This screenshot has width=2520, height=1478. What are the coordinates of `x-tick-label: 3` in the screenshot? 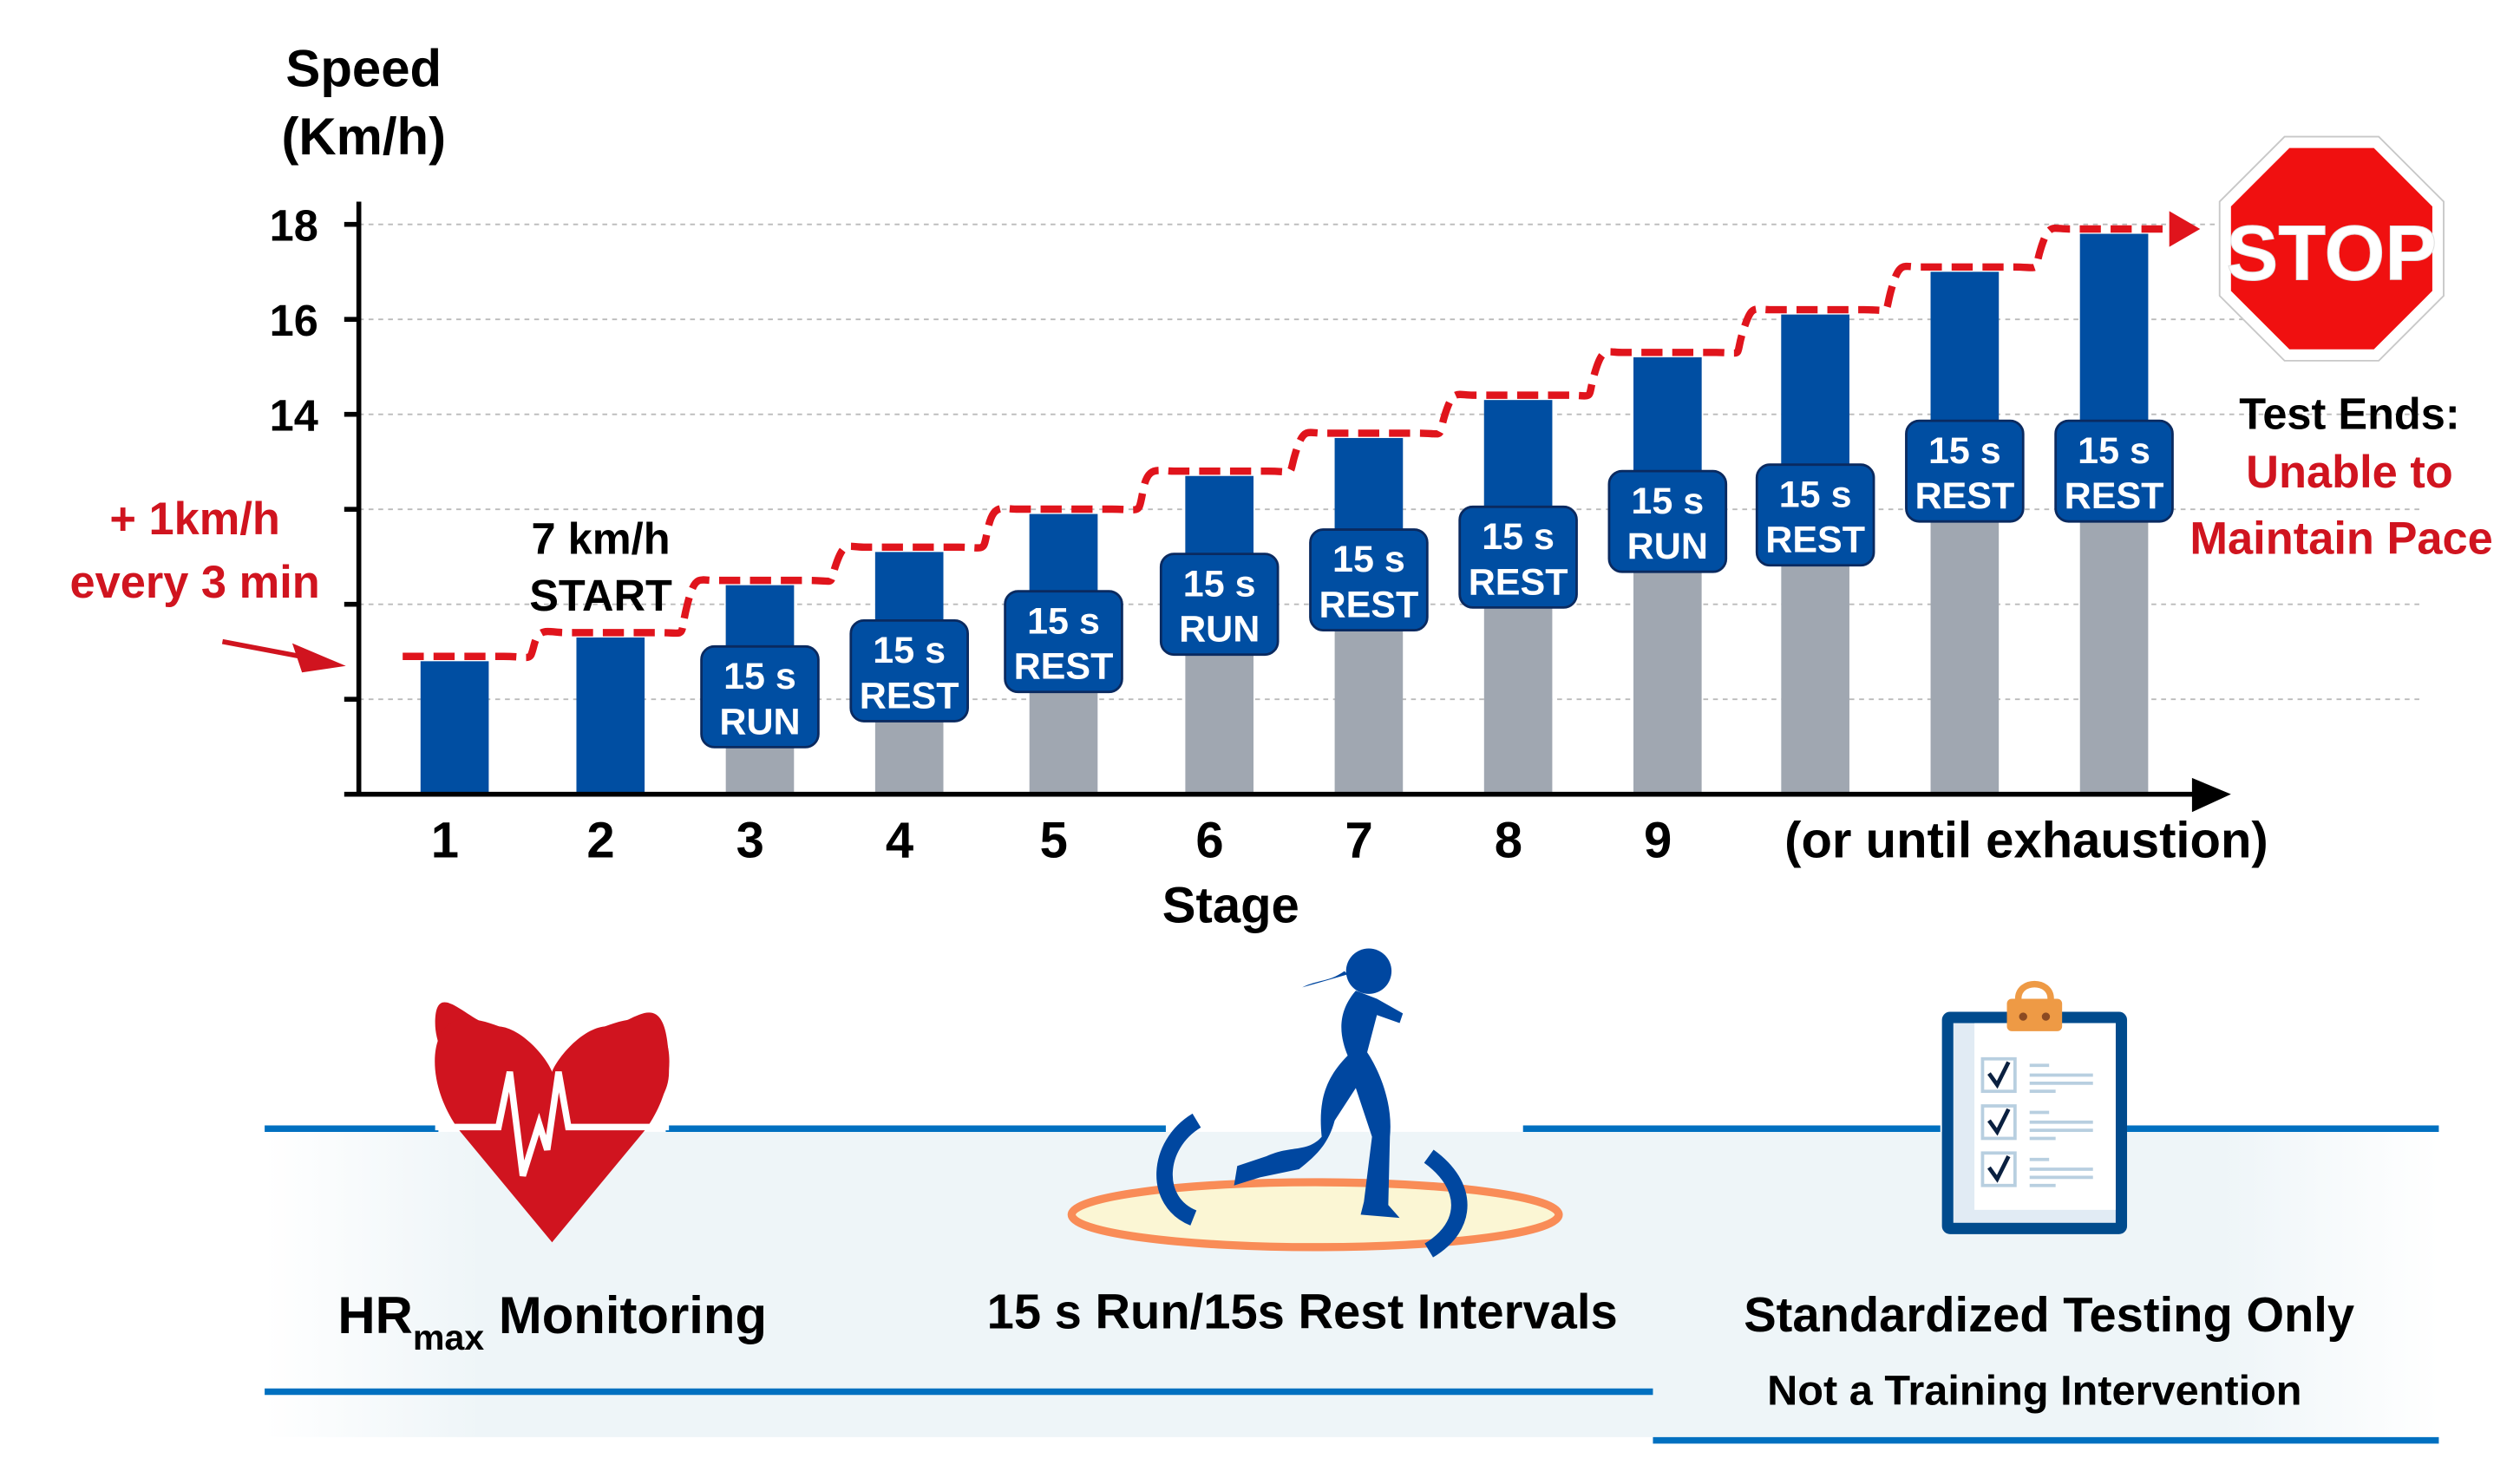 It's located at (750, 841).